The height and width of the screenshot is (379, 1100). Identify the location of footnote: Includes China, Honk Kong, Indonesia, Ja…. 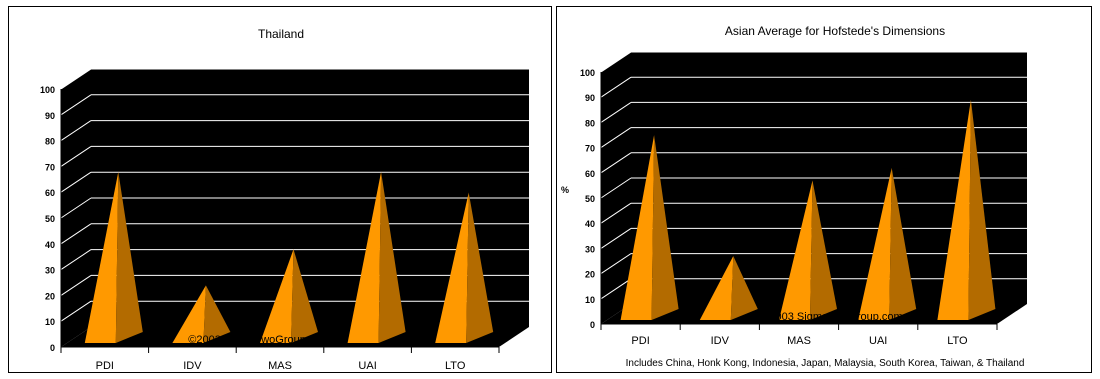
(825, 363).